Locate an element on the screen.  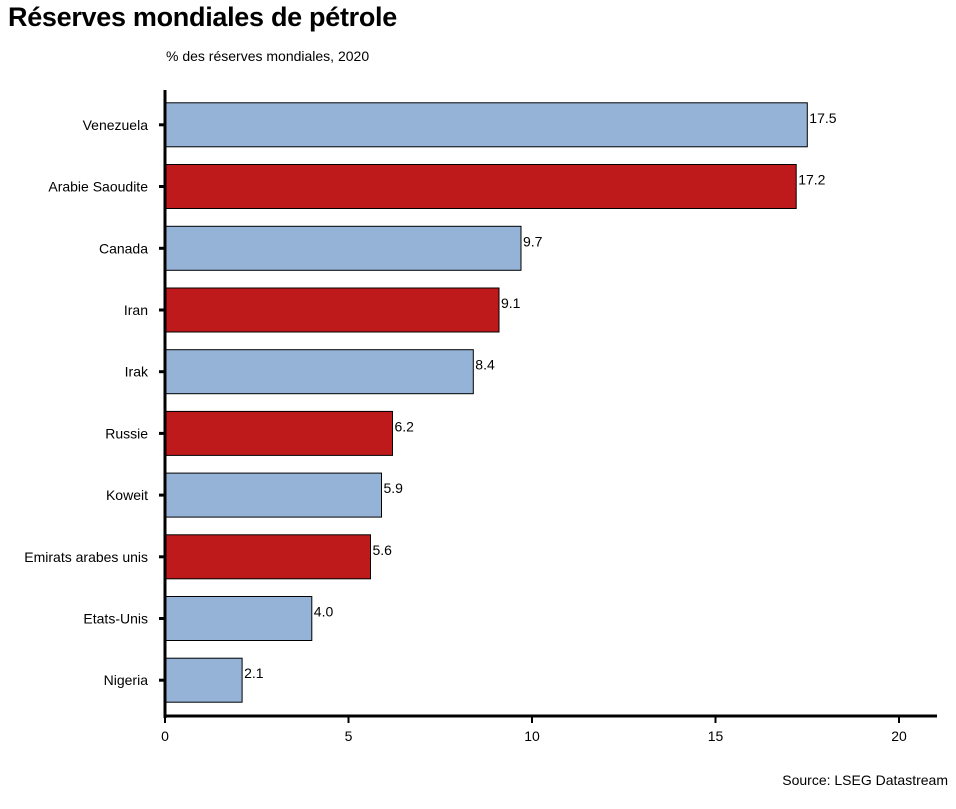
category-label: Venezuela is located at coordinates (116, 125).